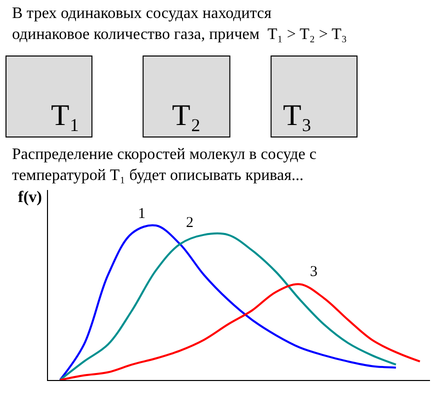  What do you see at coordinates (65, 115) in the screenshot?
I see `text: T₁` at bounding box center [65, 115].